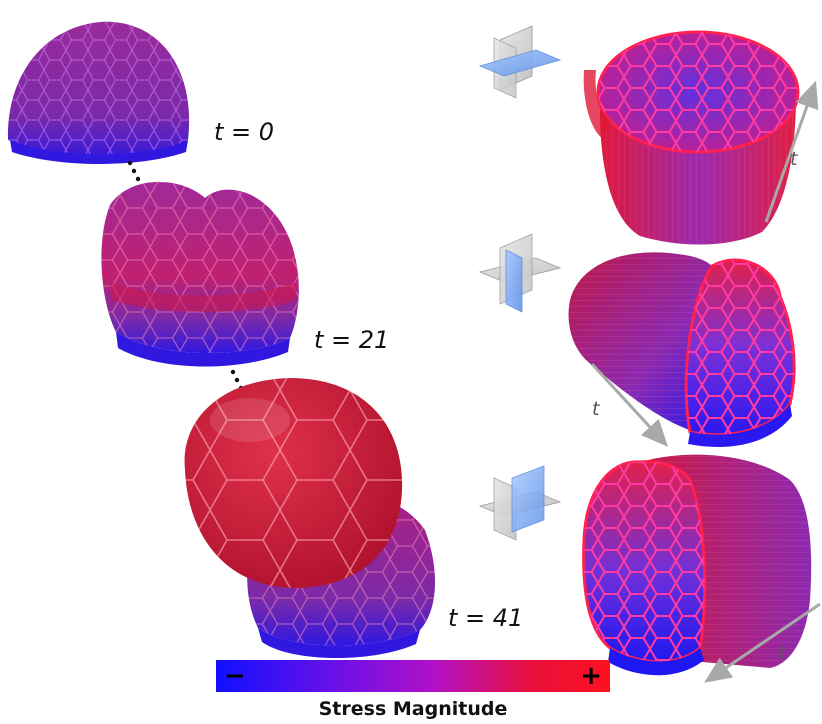 The width and height of the screenshot is (822, 724). What do you see at coordinates (200, 274) in the screenshot?
I see `tissue-t21` at bounding box center [200, 274].